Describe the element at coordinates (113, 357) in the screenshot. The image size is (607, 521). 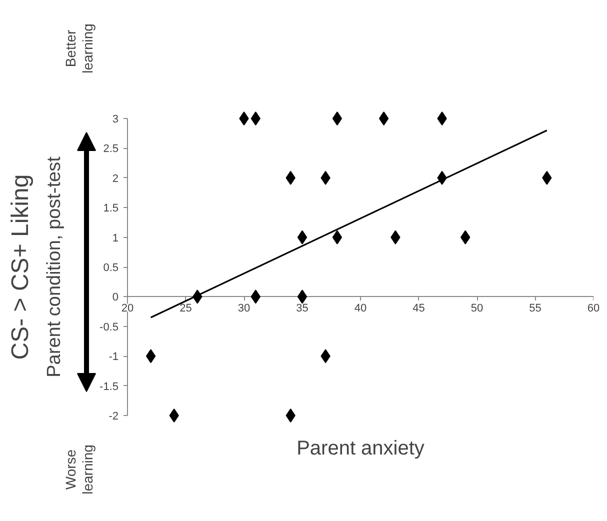
I see `y-tick-label: -1` at that location.